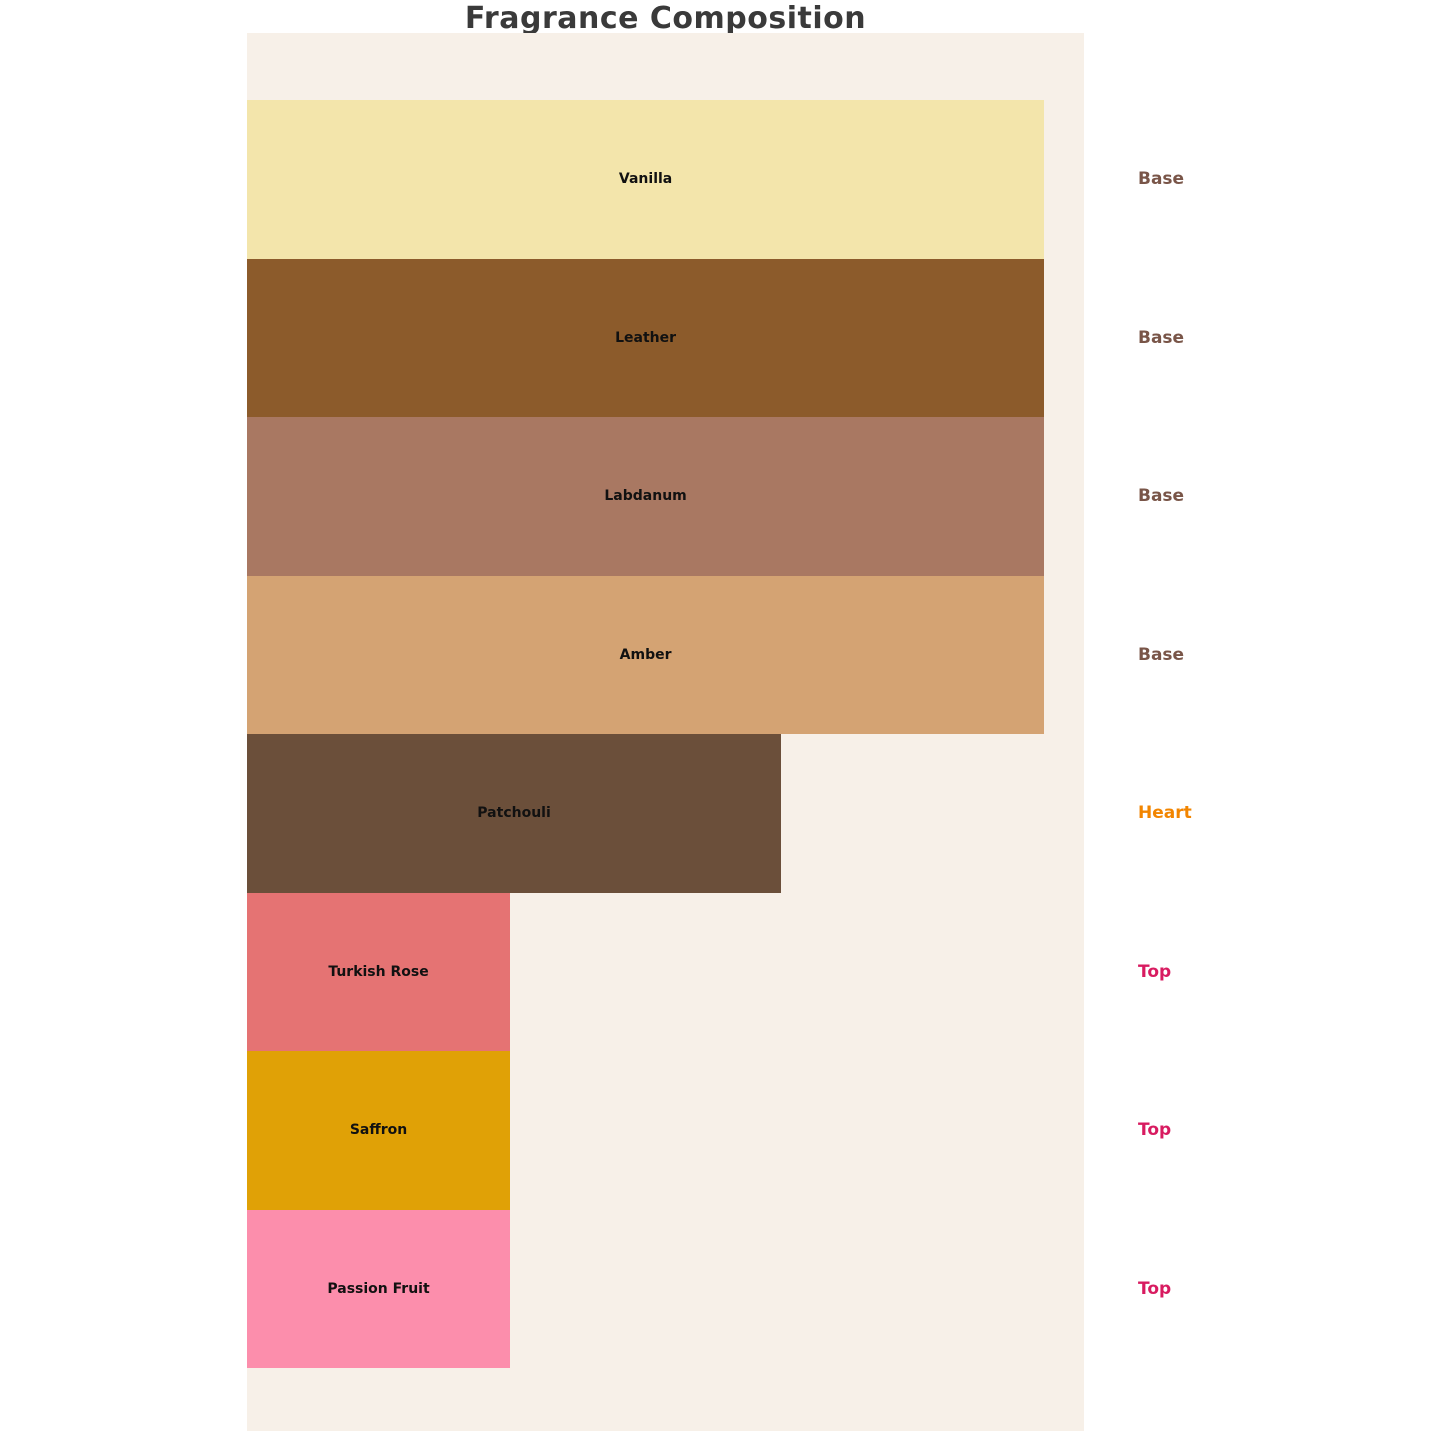 The width and height of the screenshot is (1440, 1440). I want to click on bar-row-turkish-rose: Turkish Rose, so click(665, 971).